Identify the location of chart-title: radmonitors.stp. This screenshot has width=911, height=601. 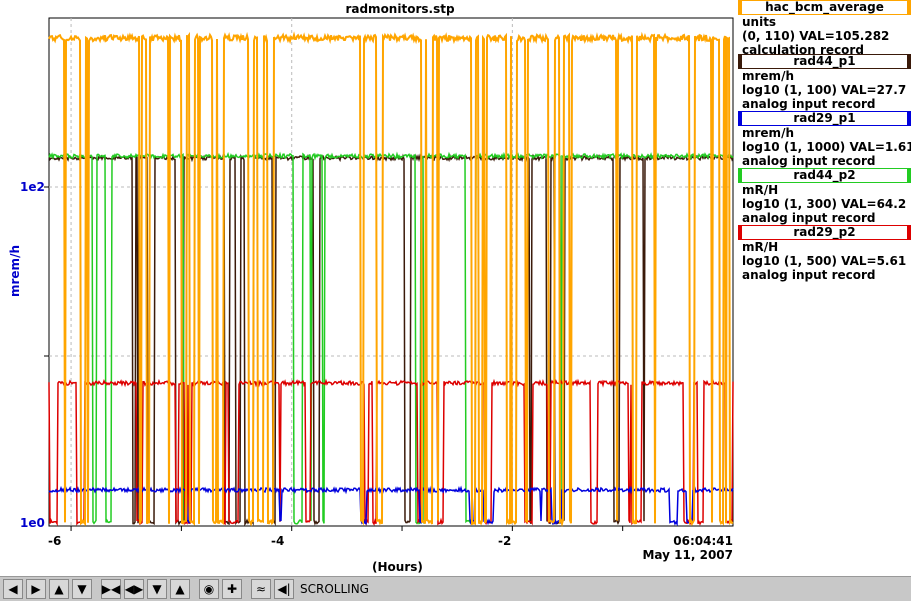
(400, 9).